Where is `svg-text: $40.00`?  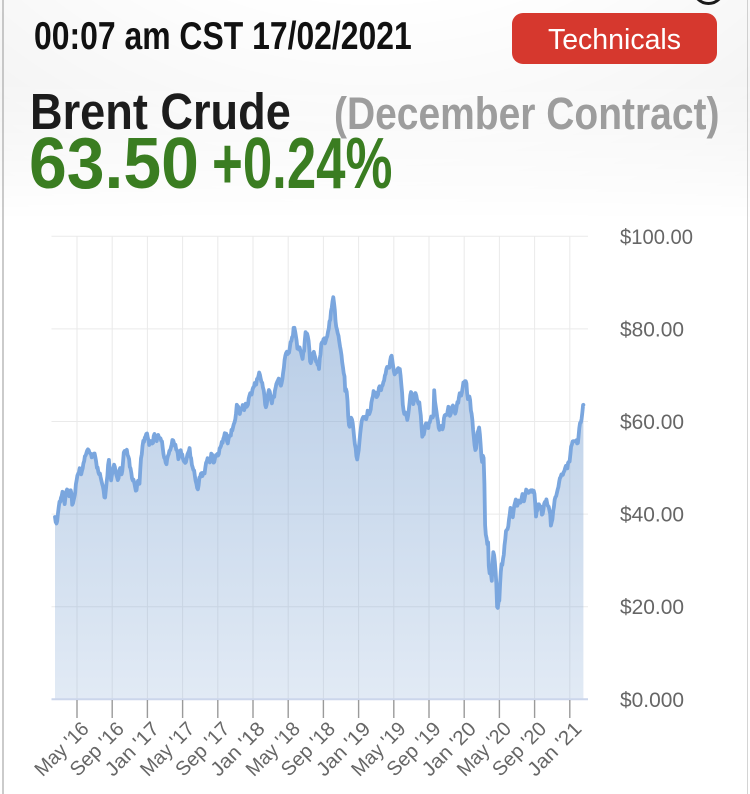 svg-text: $40.00 is located at coordinates (652, 515).